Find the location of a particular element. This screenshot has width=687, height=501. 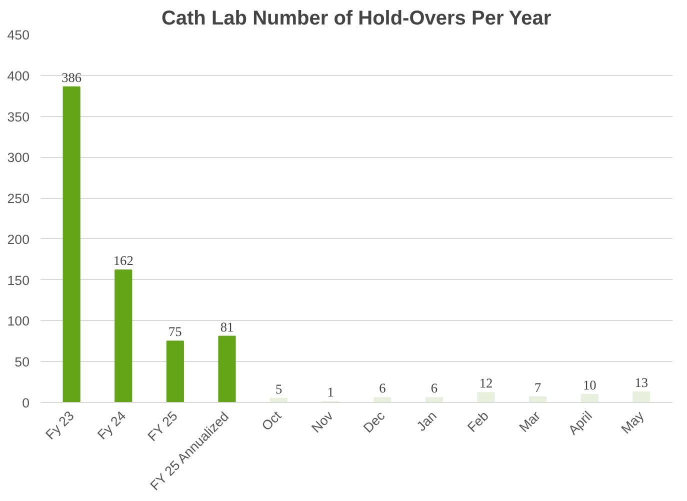

x-tick-label: FY 25 is located at coordinates (162, 426).